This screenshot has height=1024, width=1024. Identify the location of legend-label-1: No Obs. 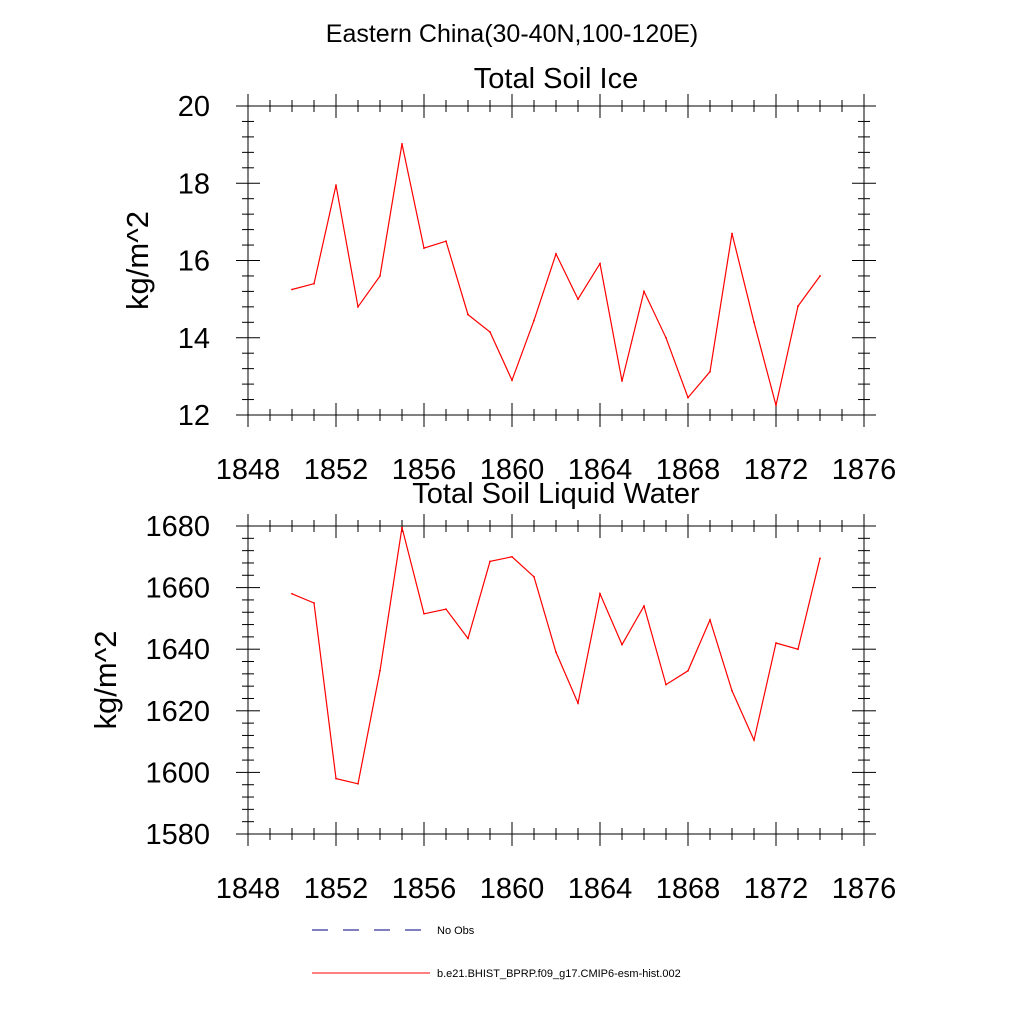
(456, 931).